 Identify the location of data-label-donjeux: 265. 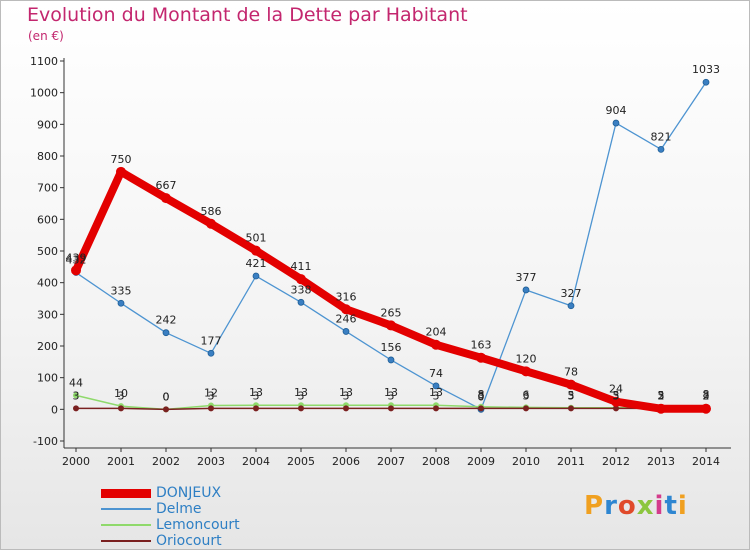
(391, 312).